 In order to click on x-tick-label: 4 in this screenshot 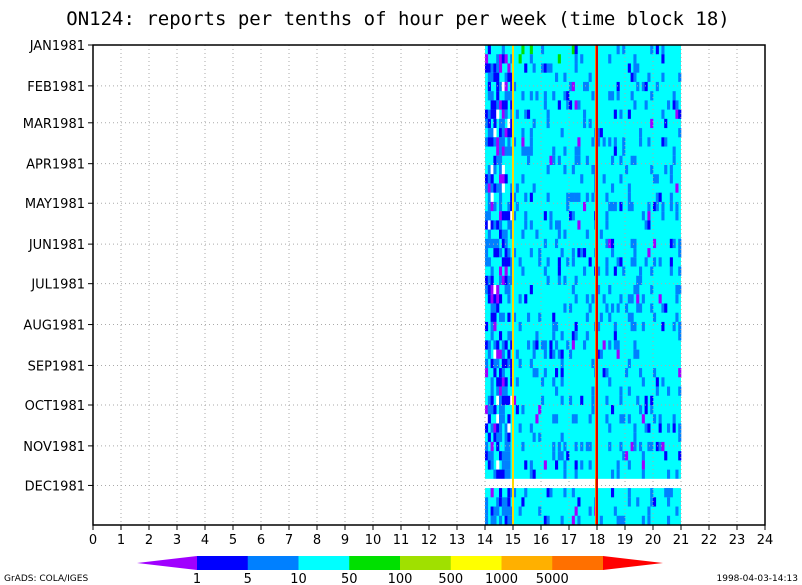, I will do `click(205, 540)`.